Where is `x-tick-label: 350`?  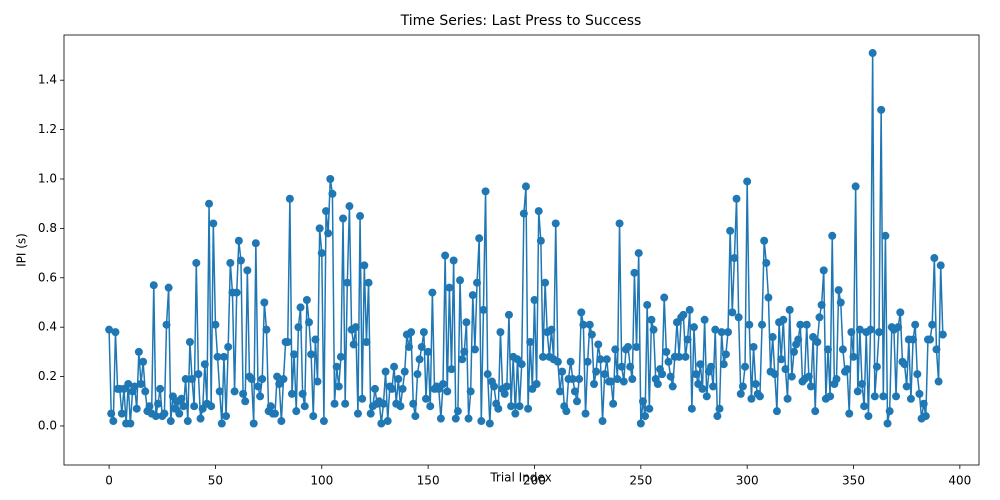 x-tick-label: 350 is located at coordinates (853, 481).